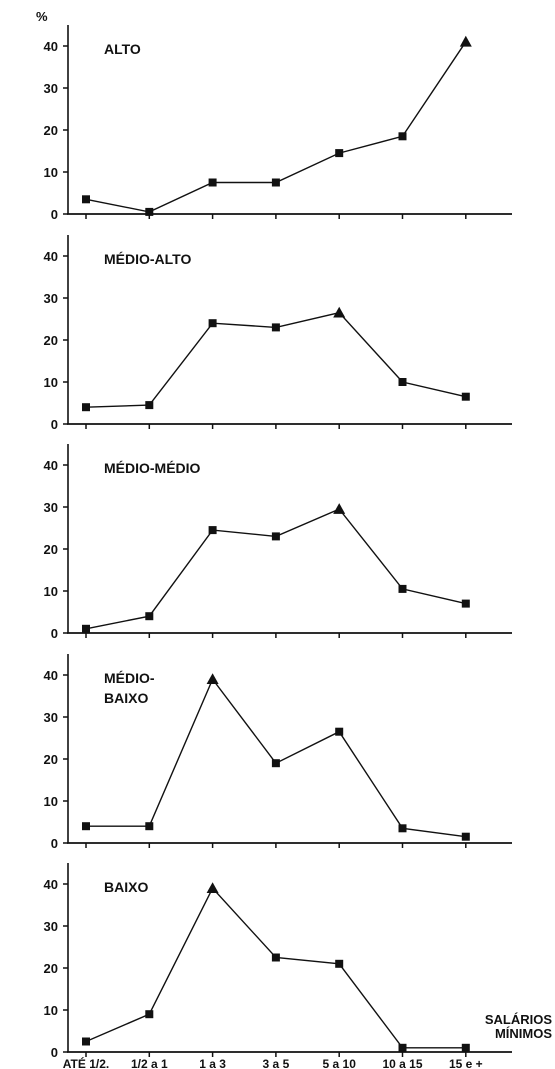 This screenshot has width=555, height=1069. I want to click on x-category-label: 10 a 15, so click(402, 1063).